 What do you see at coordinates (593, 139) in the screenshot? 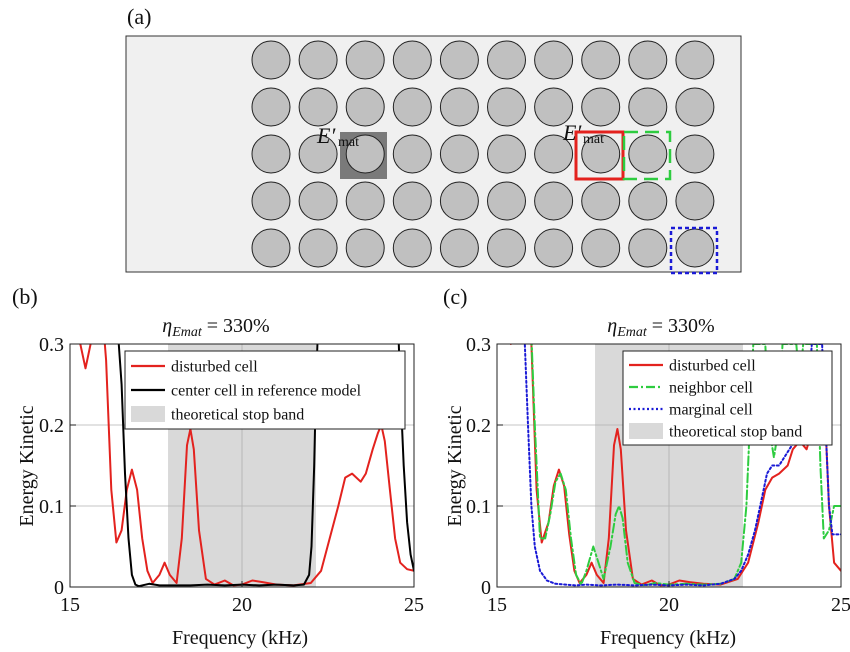
I see `disturbed-e-sub: mat` at bounding box center [593, 139].